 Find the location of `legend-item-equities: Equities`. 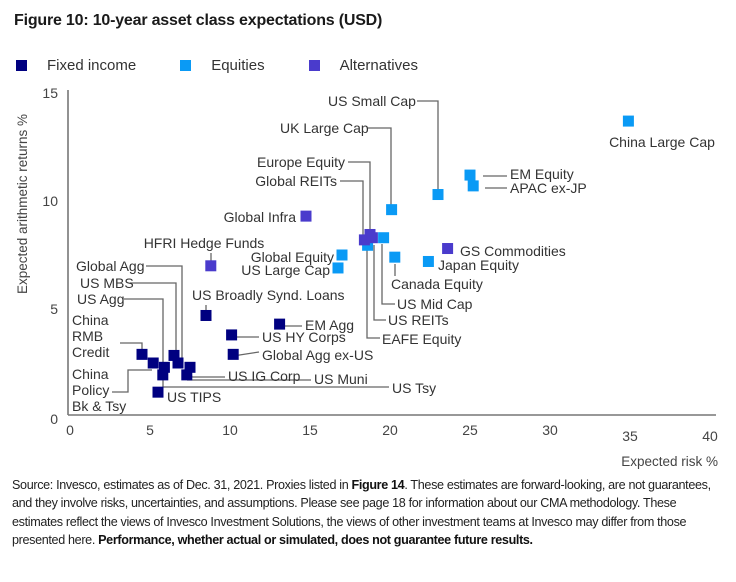

legend-item-equities: Equities is located at coordinates (222, 65).